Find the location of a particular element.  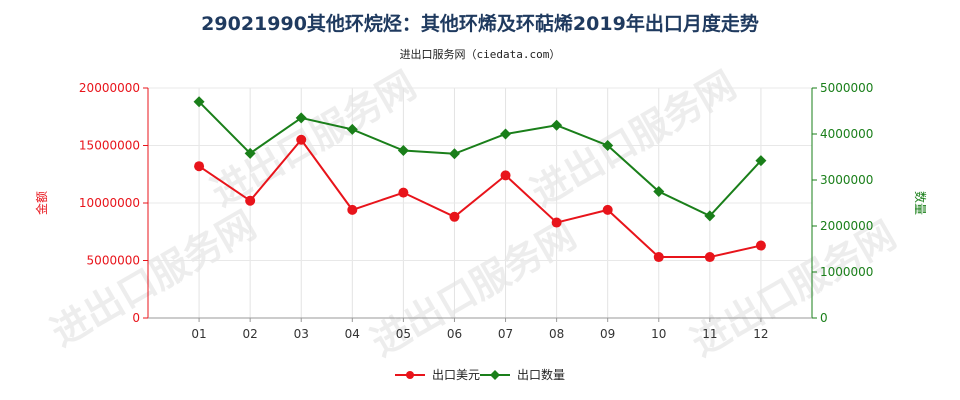

left-tick-label: 0 is located at coordinates (136, 318).